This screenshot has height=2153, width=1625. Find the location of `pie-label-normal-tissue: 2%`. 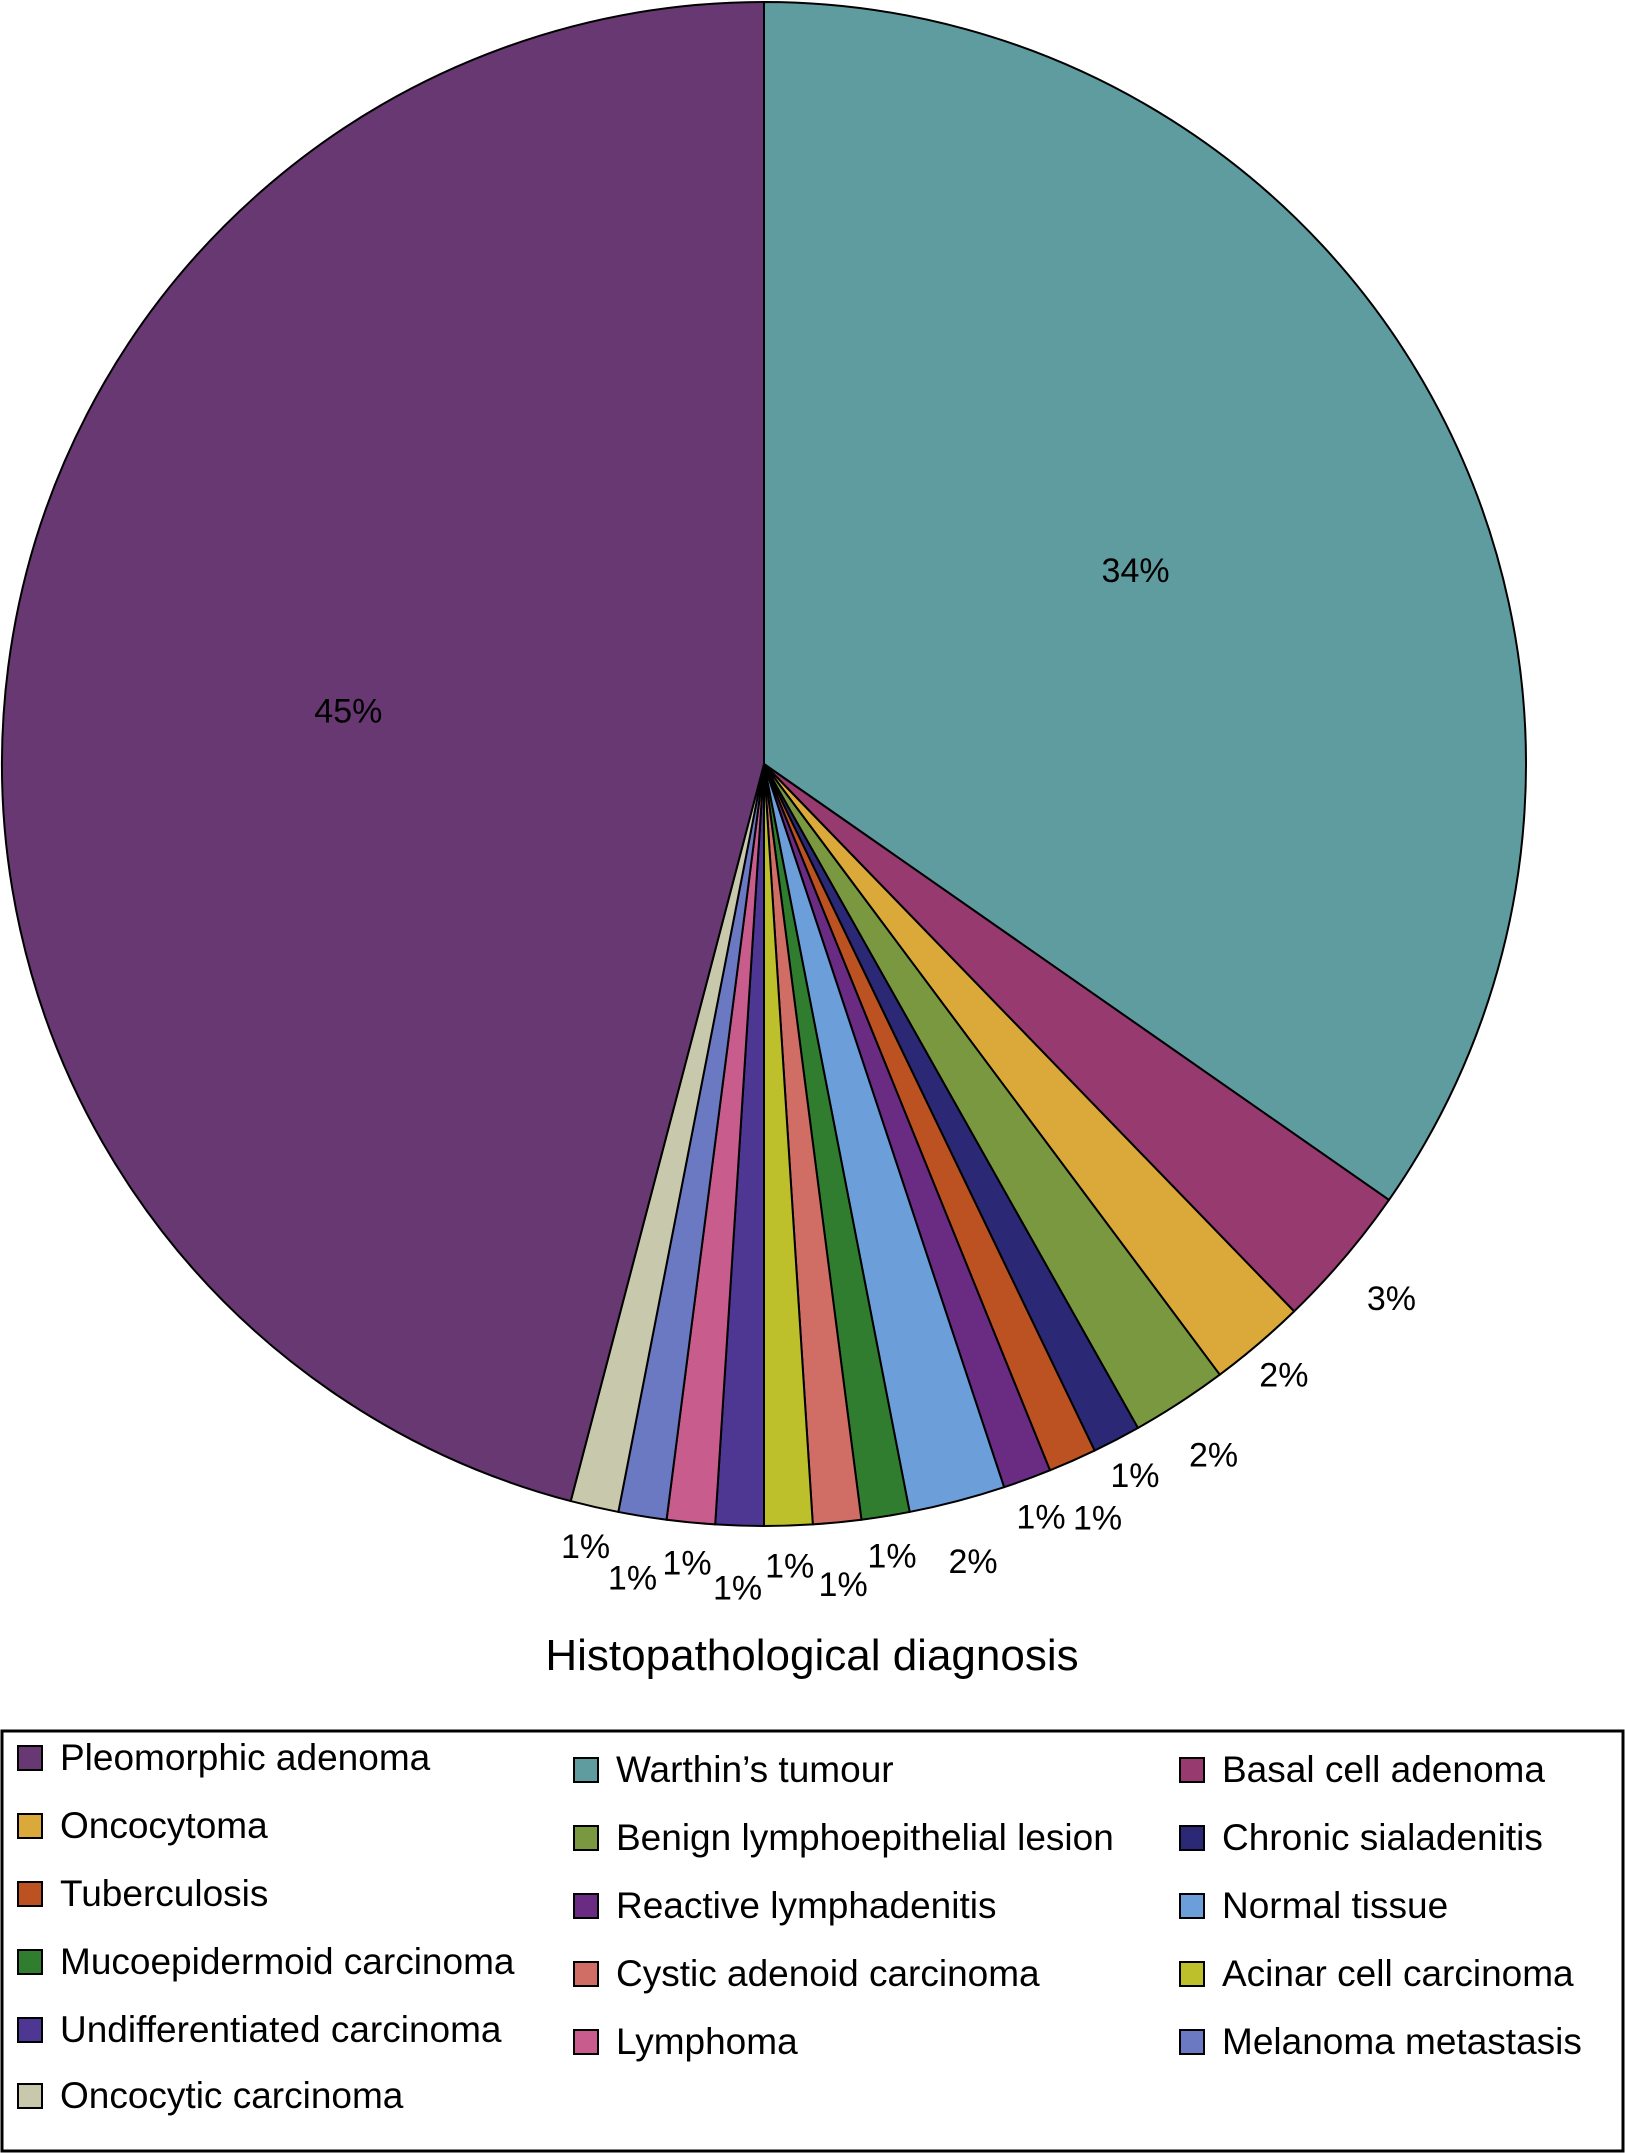

pie-label-normal-tissue: 2% is located at coordinates (972, 1562).